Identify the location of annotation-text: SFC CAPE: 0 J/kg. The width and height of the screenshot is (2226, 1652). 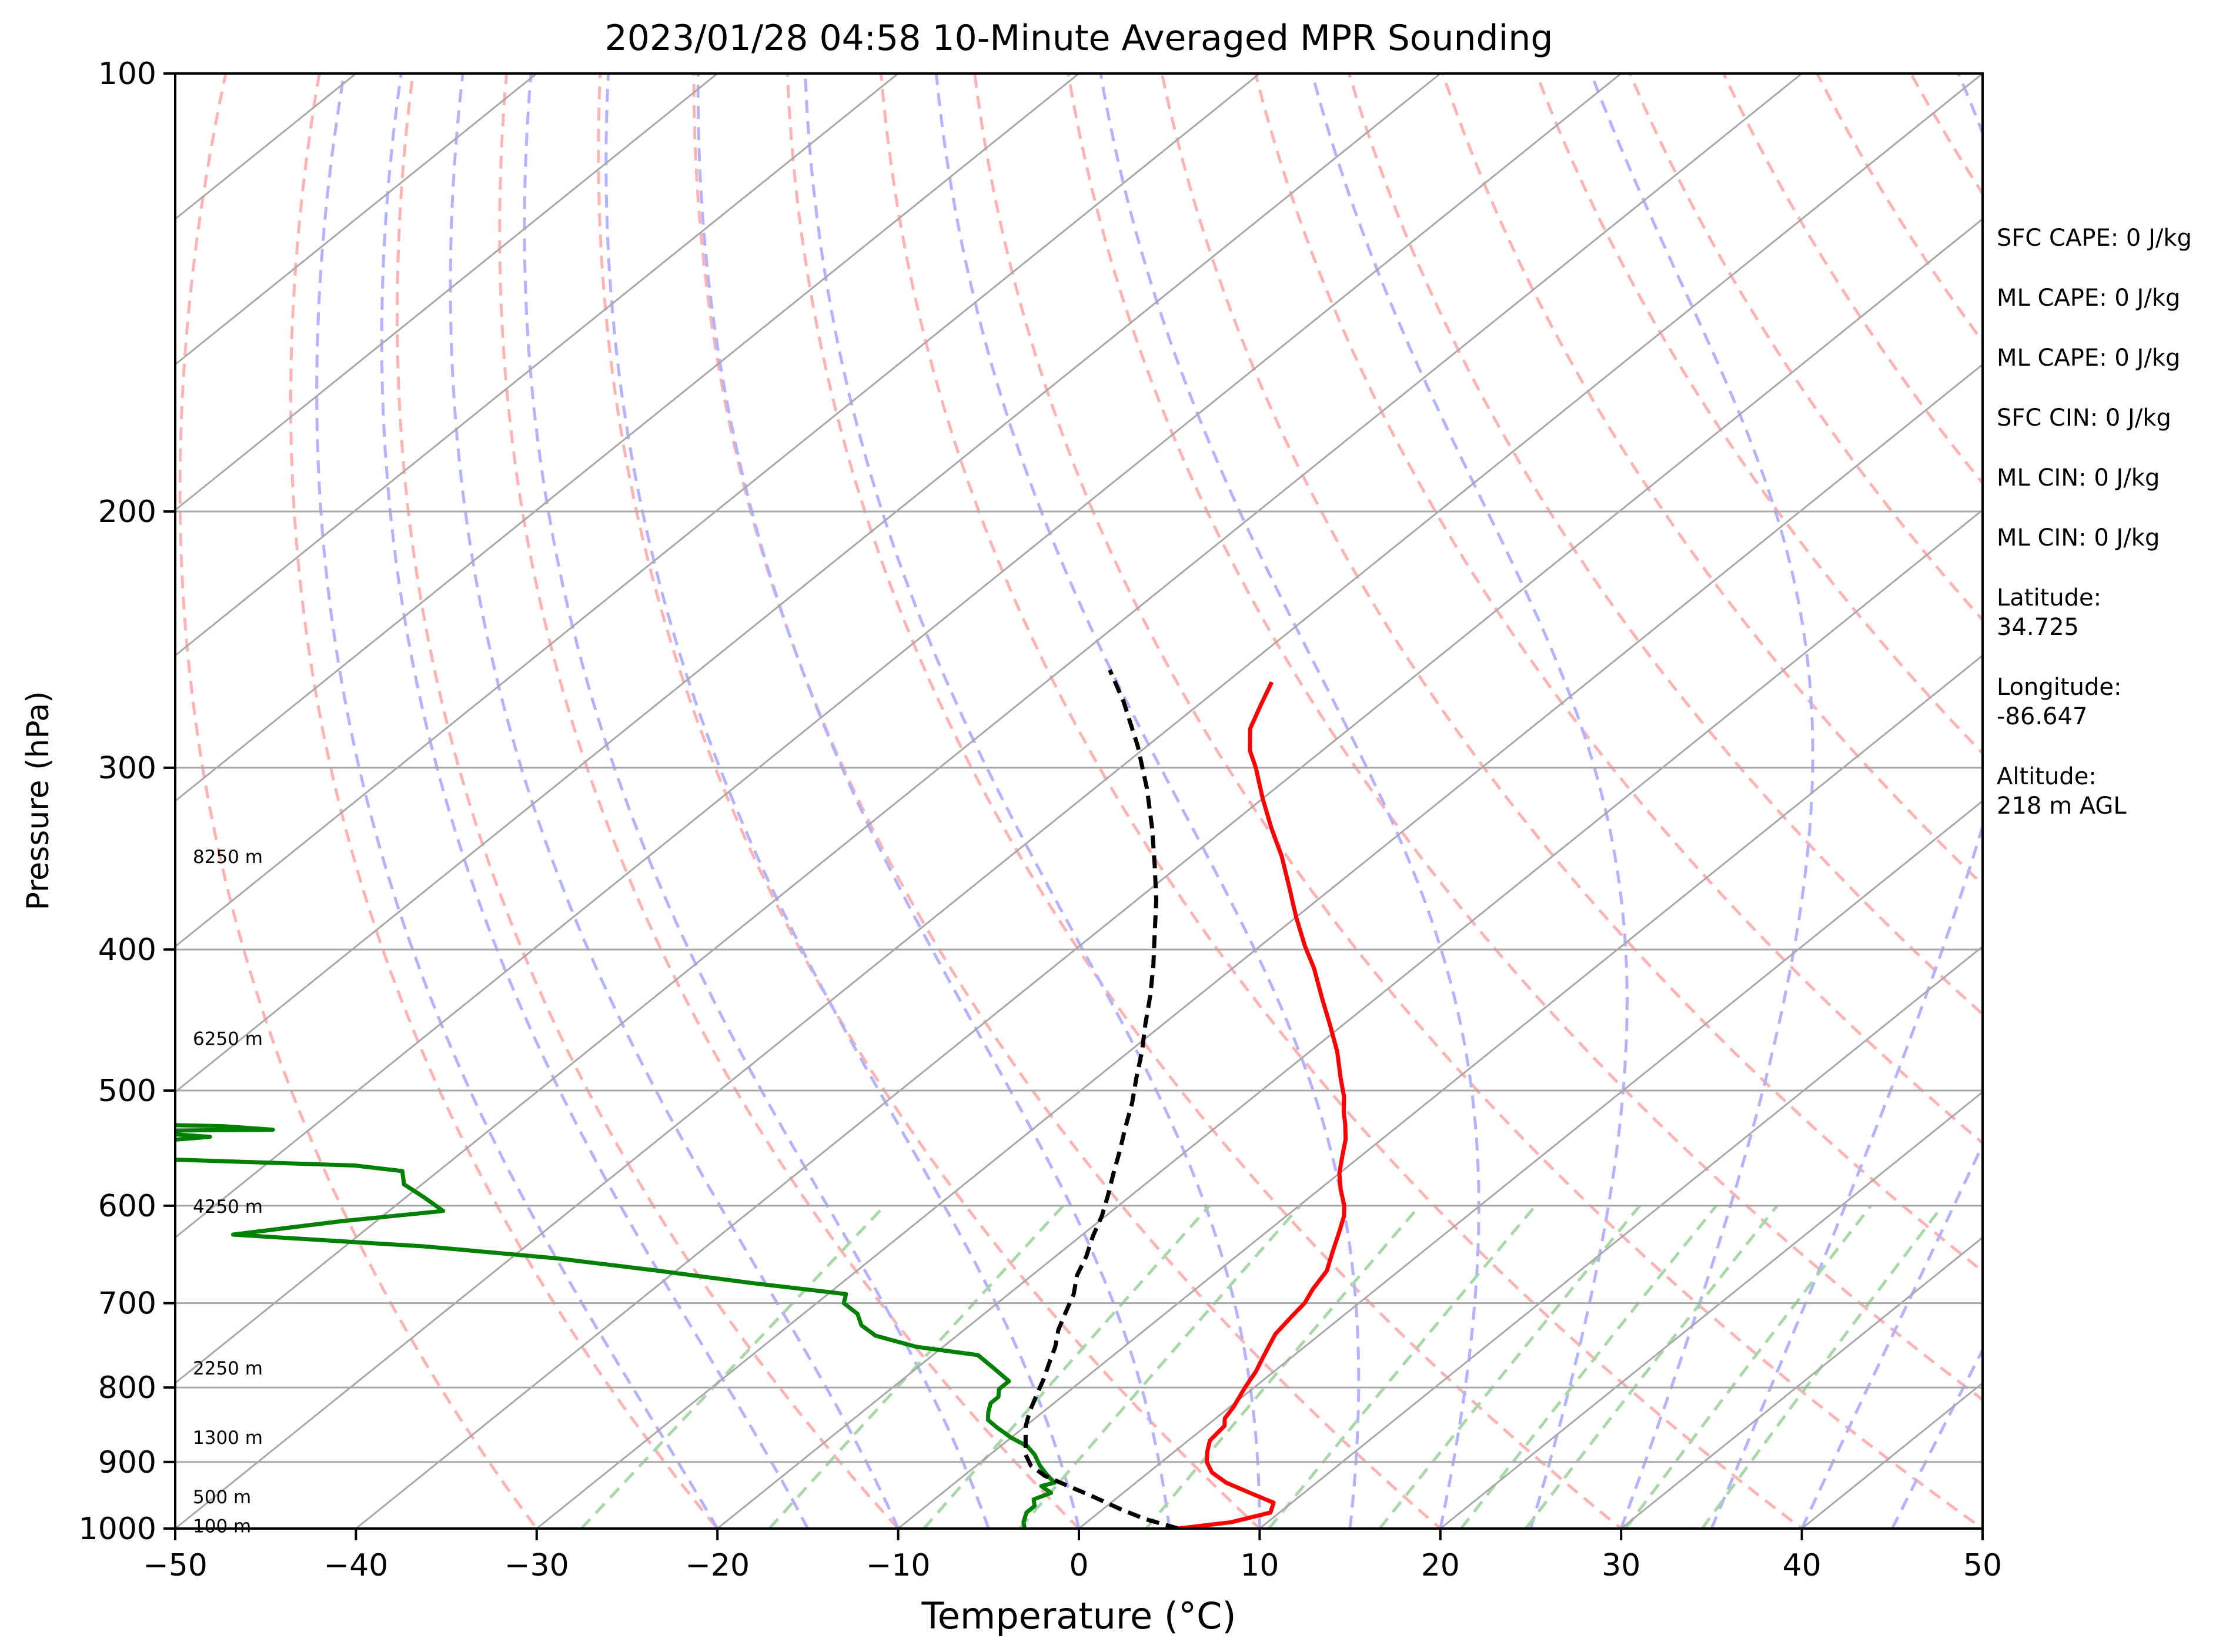
(2094, 239).